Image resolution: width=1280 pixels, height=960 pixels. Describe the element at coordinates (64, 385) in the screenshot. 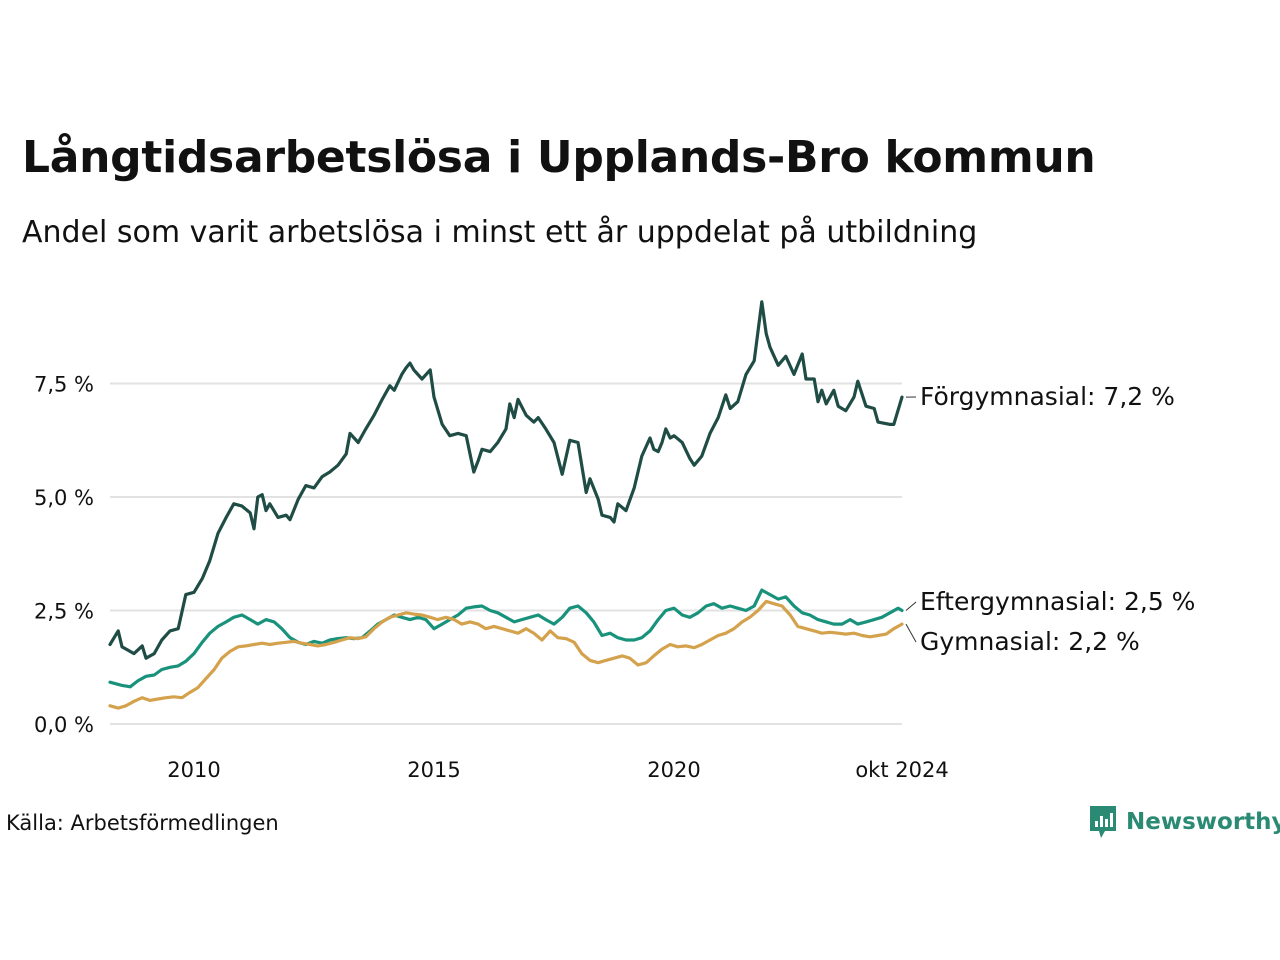

I see `y-tick-label: 7,5 %` at that location.